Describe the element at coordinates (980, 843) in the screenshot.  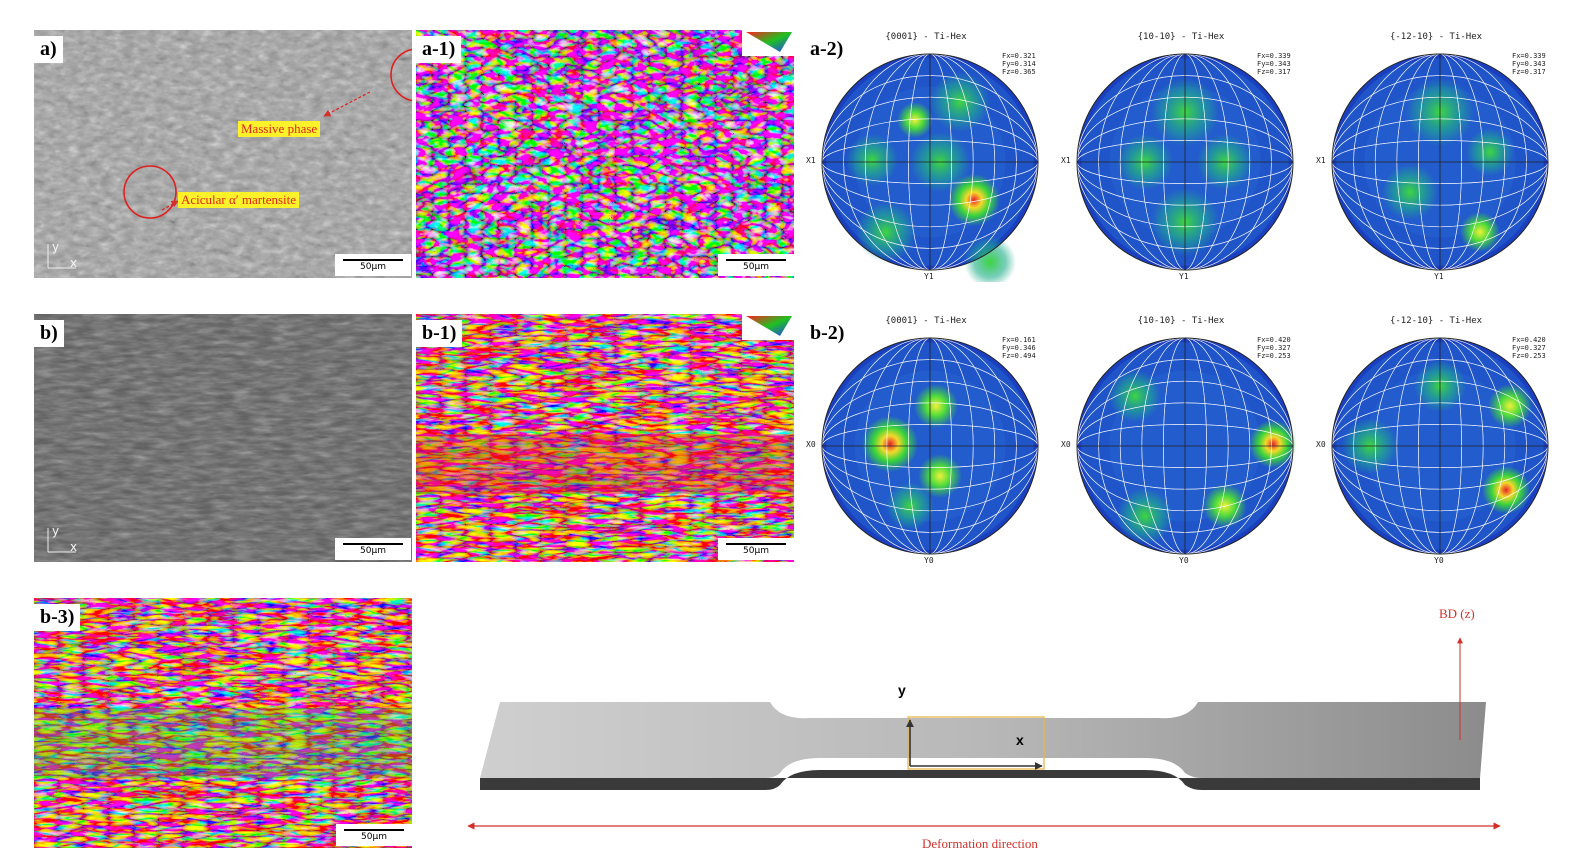
I see `deformation-label: Deformation direction` at that location.